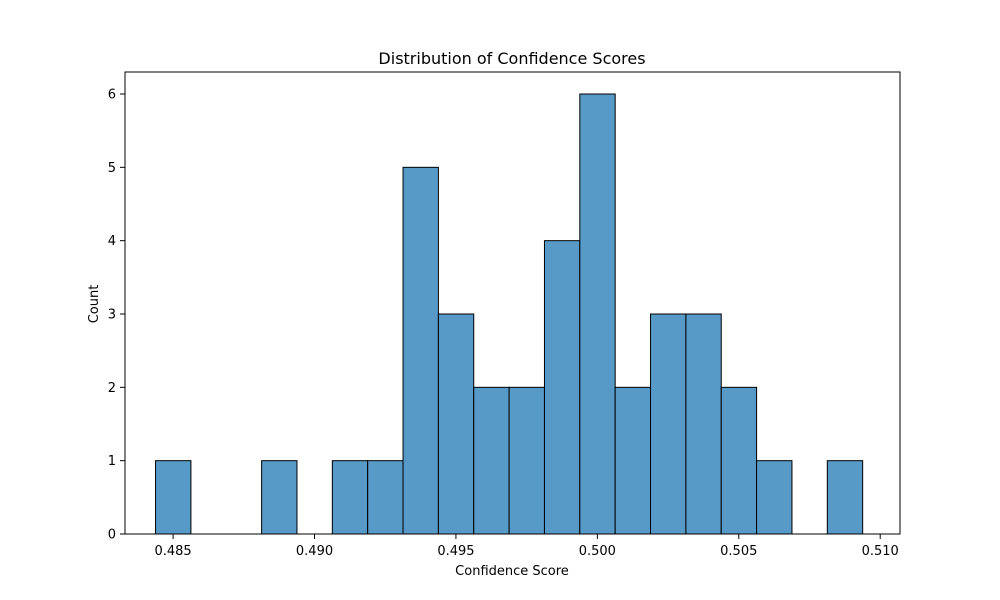 Image resolution: width=1000 pixels, height=600 pixels. What do you see at coordinates (597, 551) in the screenshot?
I see `x-tick-label-3: 0.500` at bounding box center [597, 551].